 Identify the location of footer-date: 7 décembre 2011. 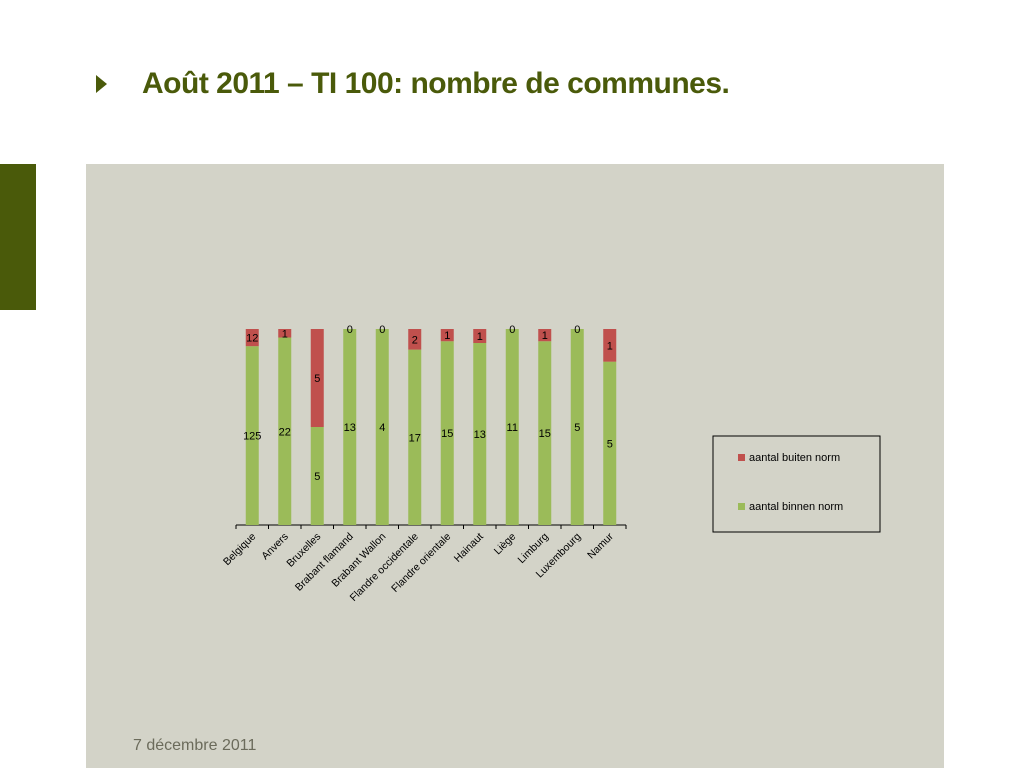
(195, 745).